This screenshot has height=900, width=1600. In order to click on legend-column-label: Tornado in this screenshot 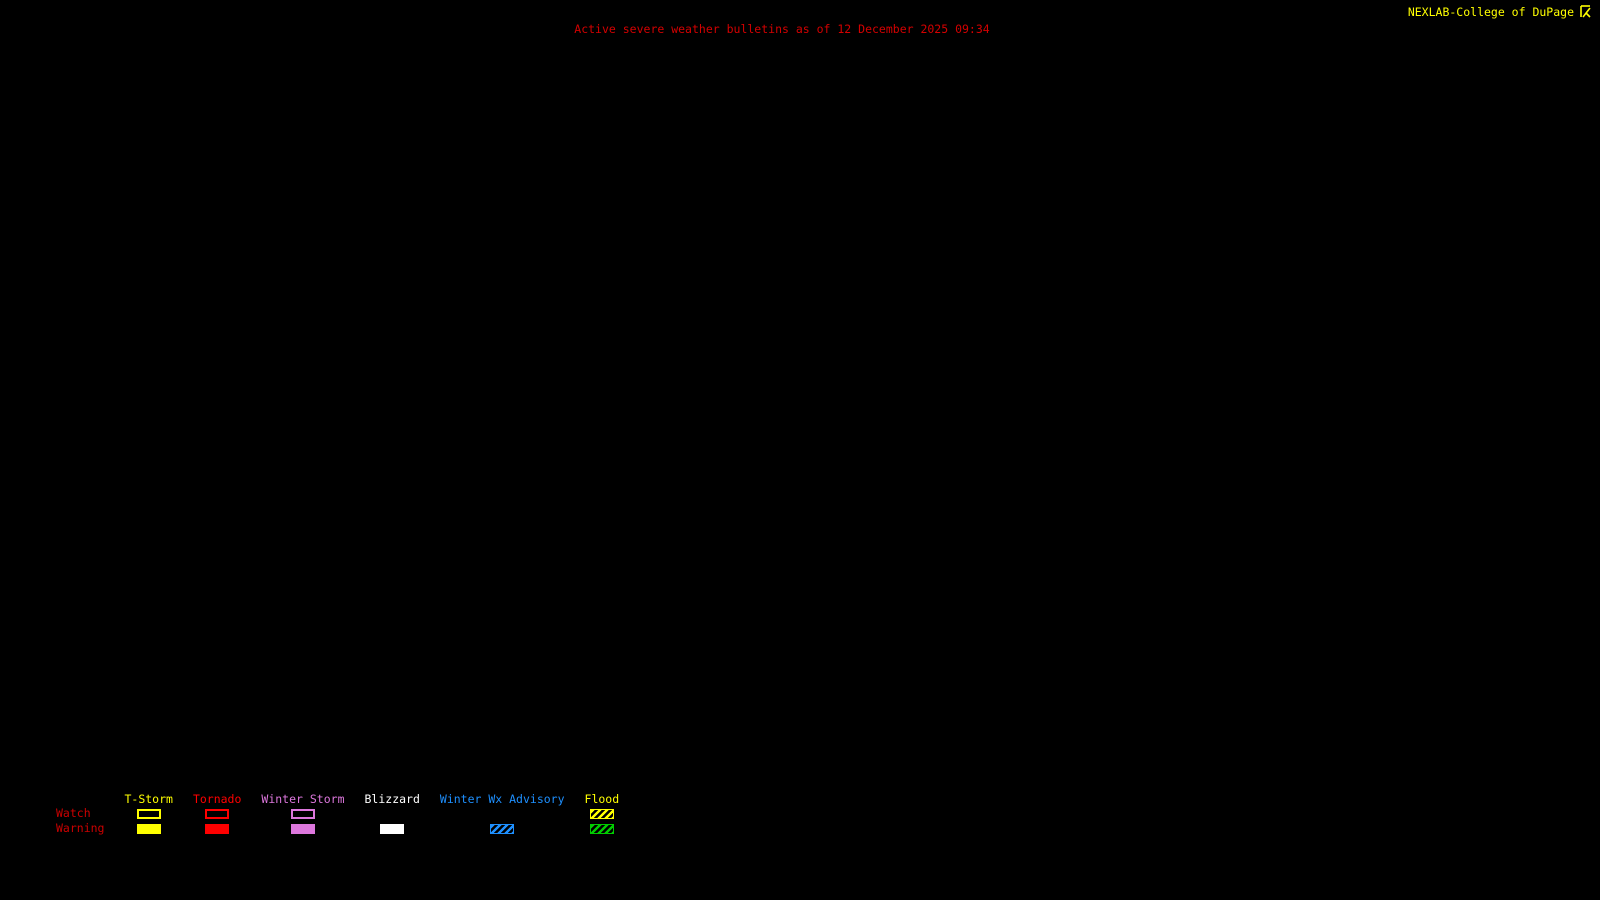, I will do `click(217, 799)`.